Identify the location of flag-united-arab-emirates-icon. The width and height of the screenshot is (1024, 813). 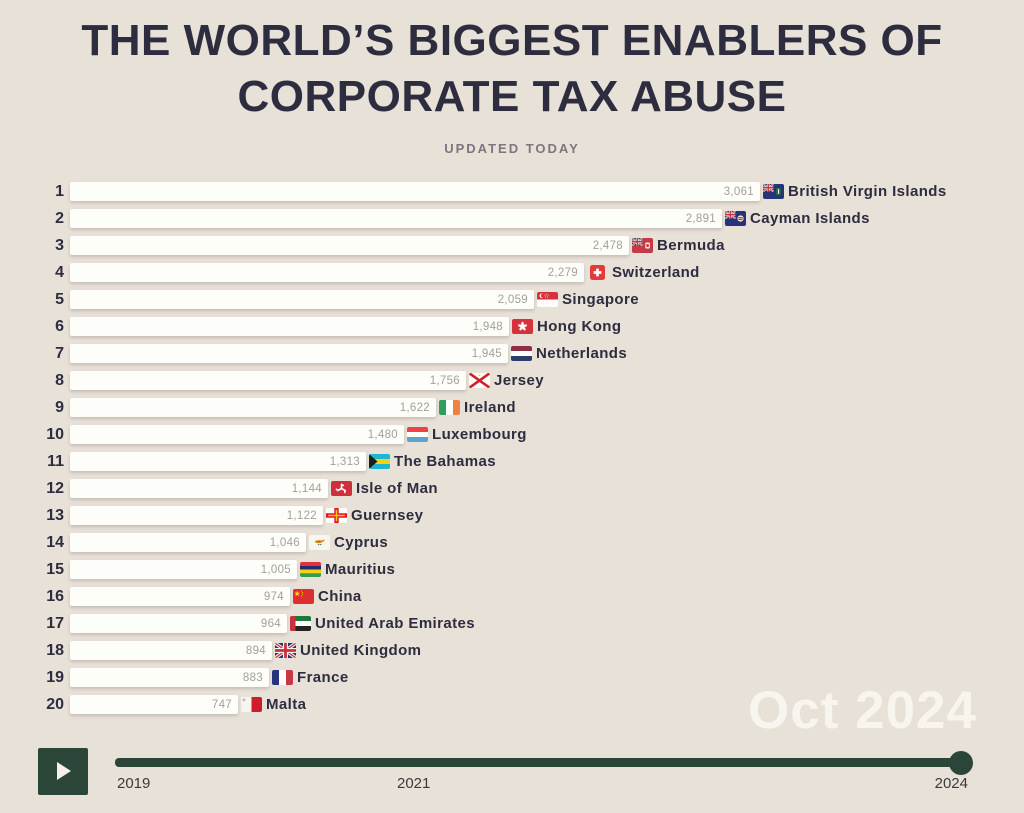
(300, 623).